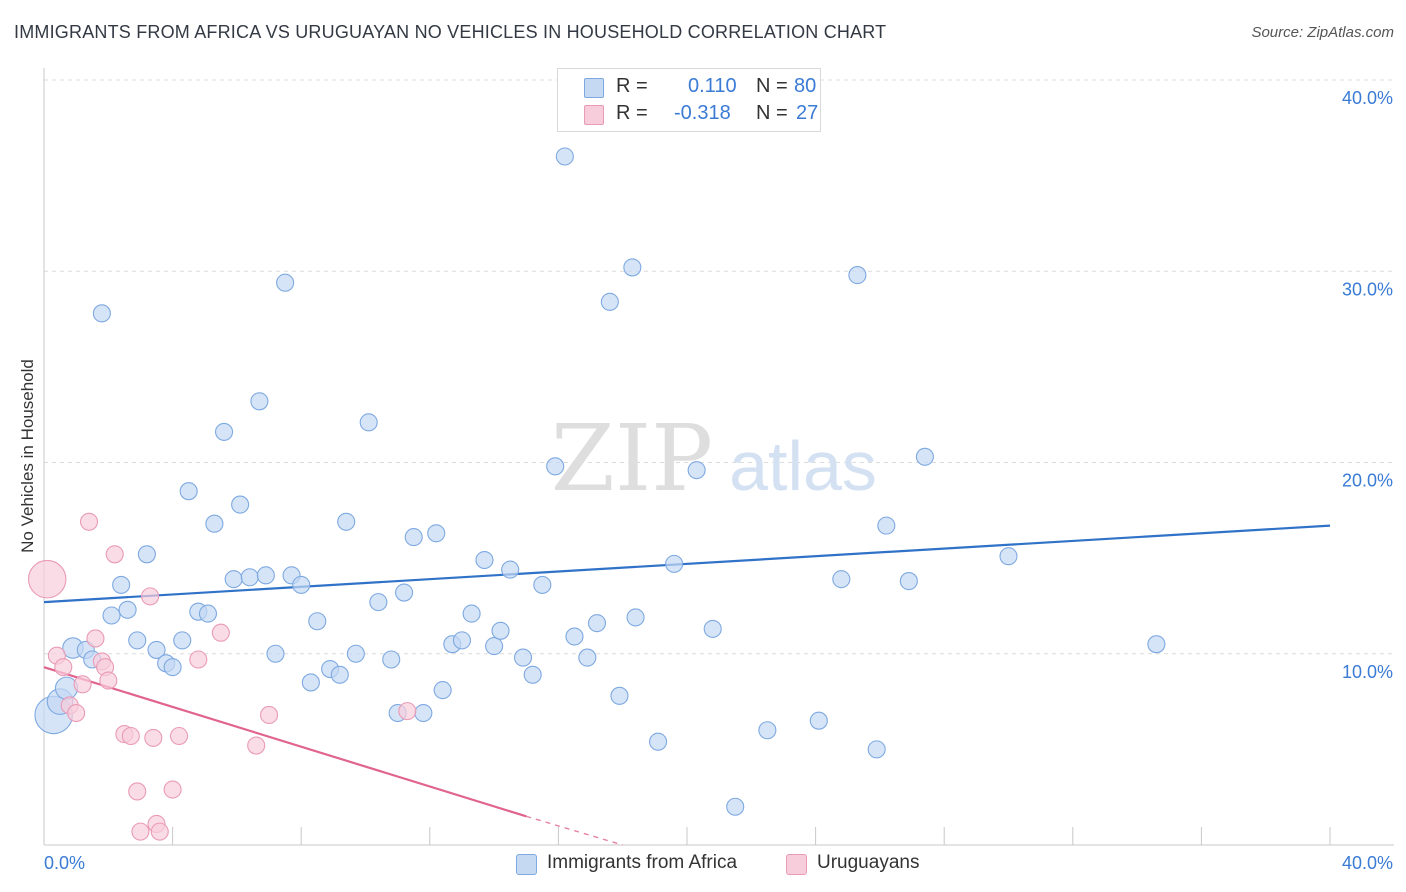  Describe the element at coordinates (1367, 481) in the screenshot. I see `y-tick-label: 20.0%` at that location.